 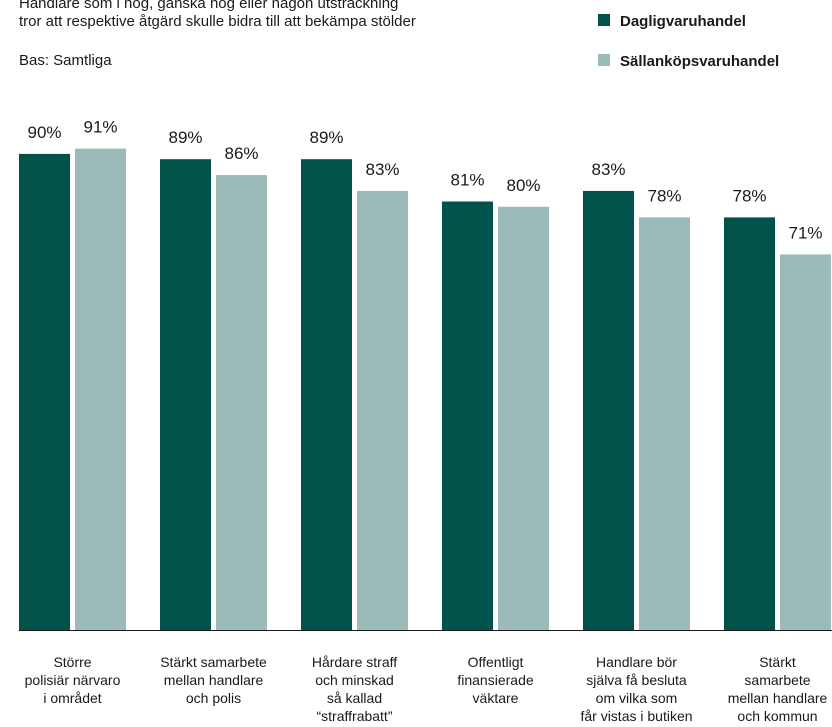 I want to click on legend-label: Dagligvaruhandel, so click(x=683, y=21).